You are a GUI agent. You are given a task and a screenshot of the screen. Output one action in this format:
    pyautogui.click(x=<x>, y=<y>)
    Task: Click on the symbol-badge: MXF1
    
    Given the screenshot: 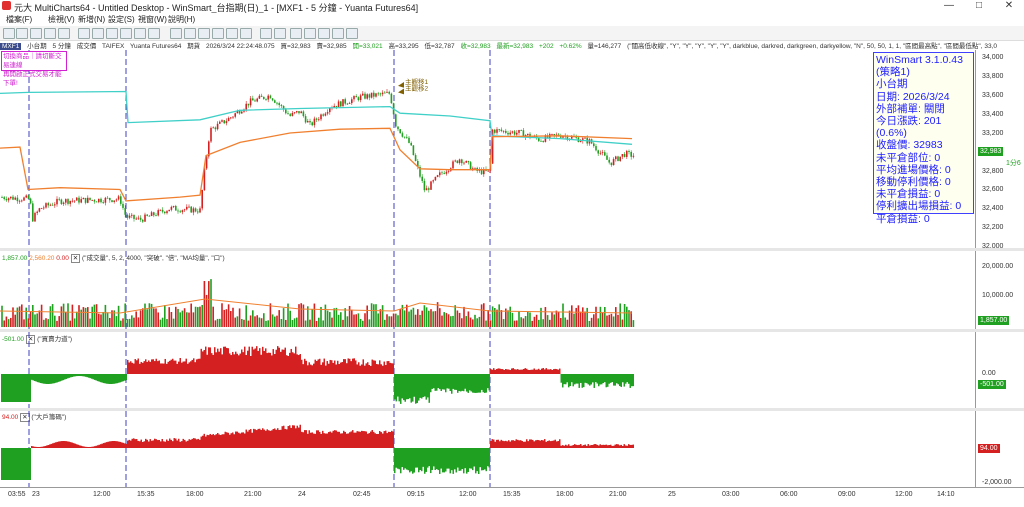 What is the action you would take?
    pyautogui.click(x=11, y=46)
    